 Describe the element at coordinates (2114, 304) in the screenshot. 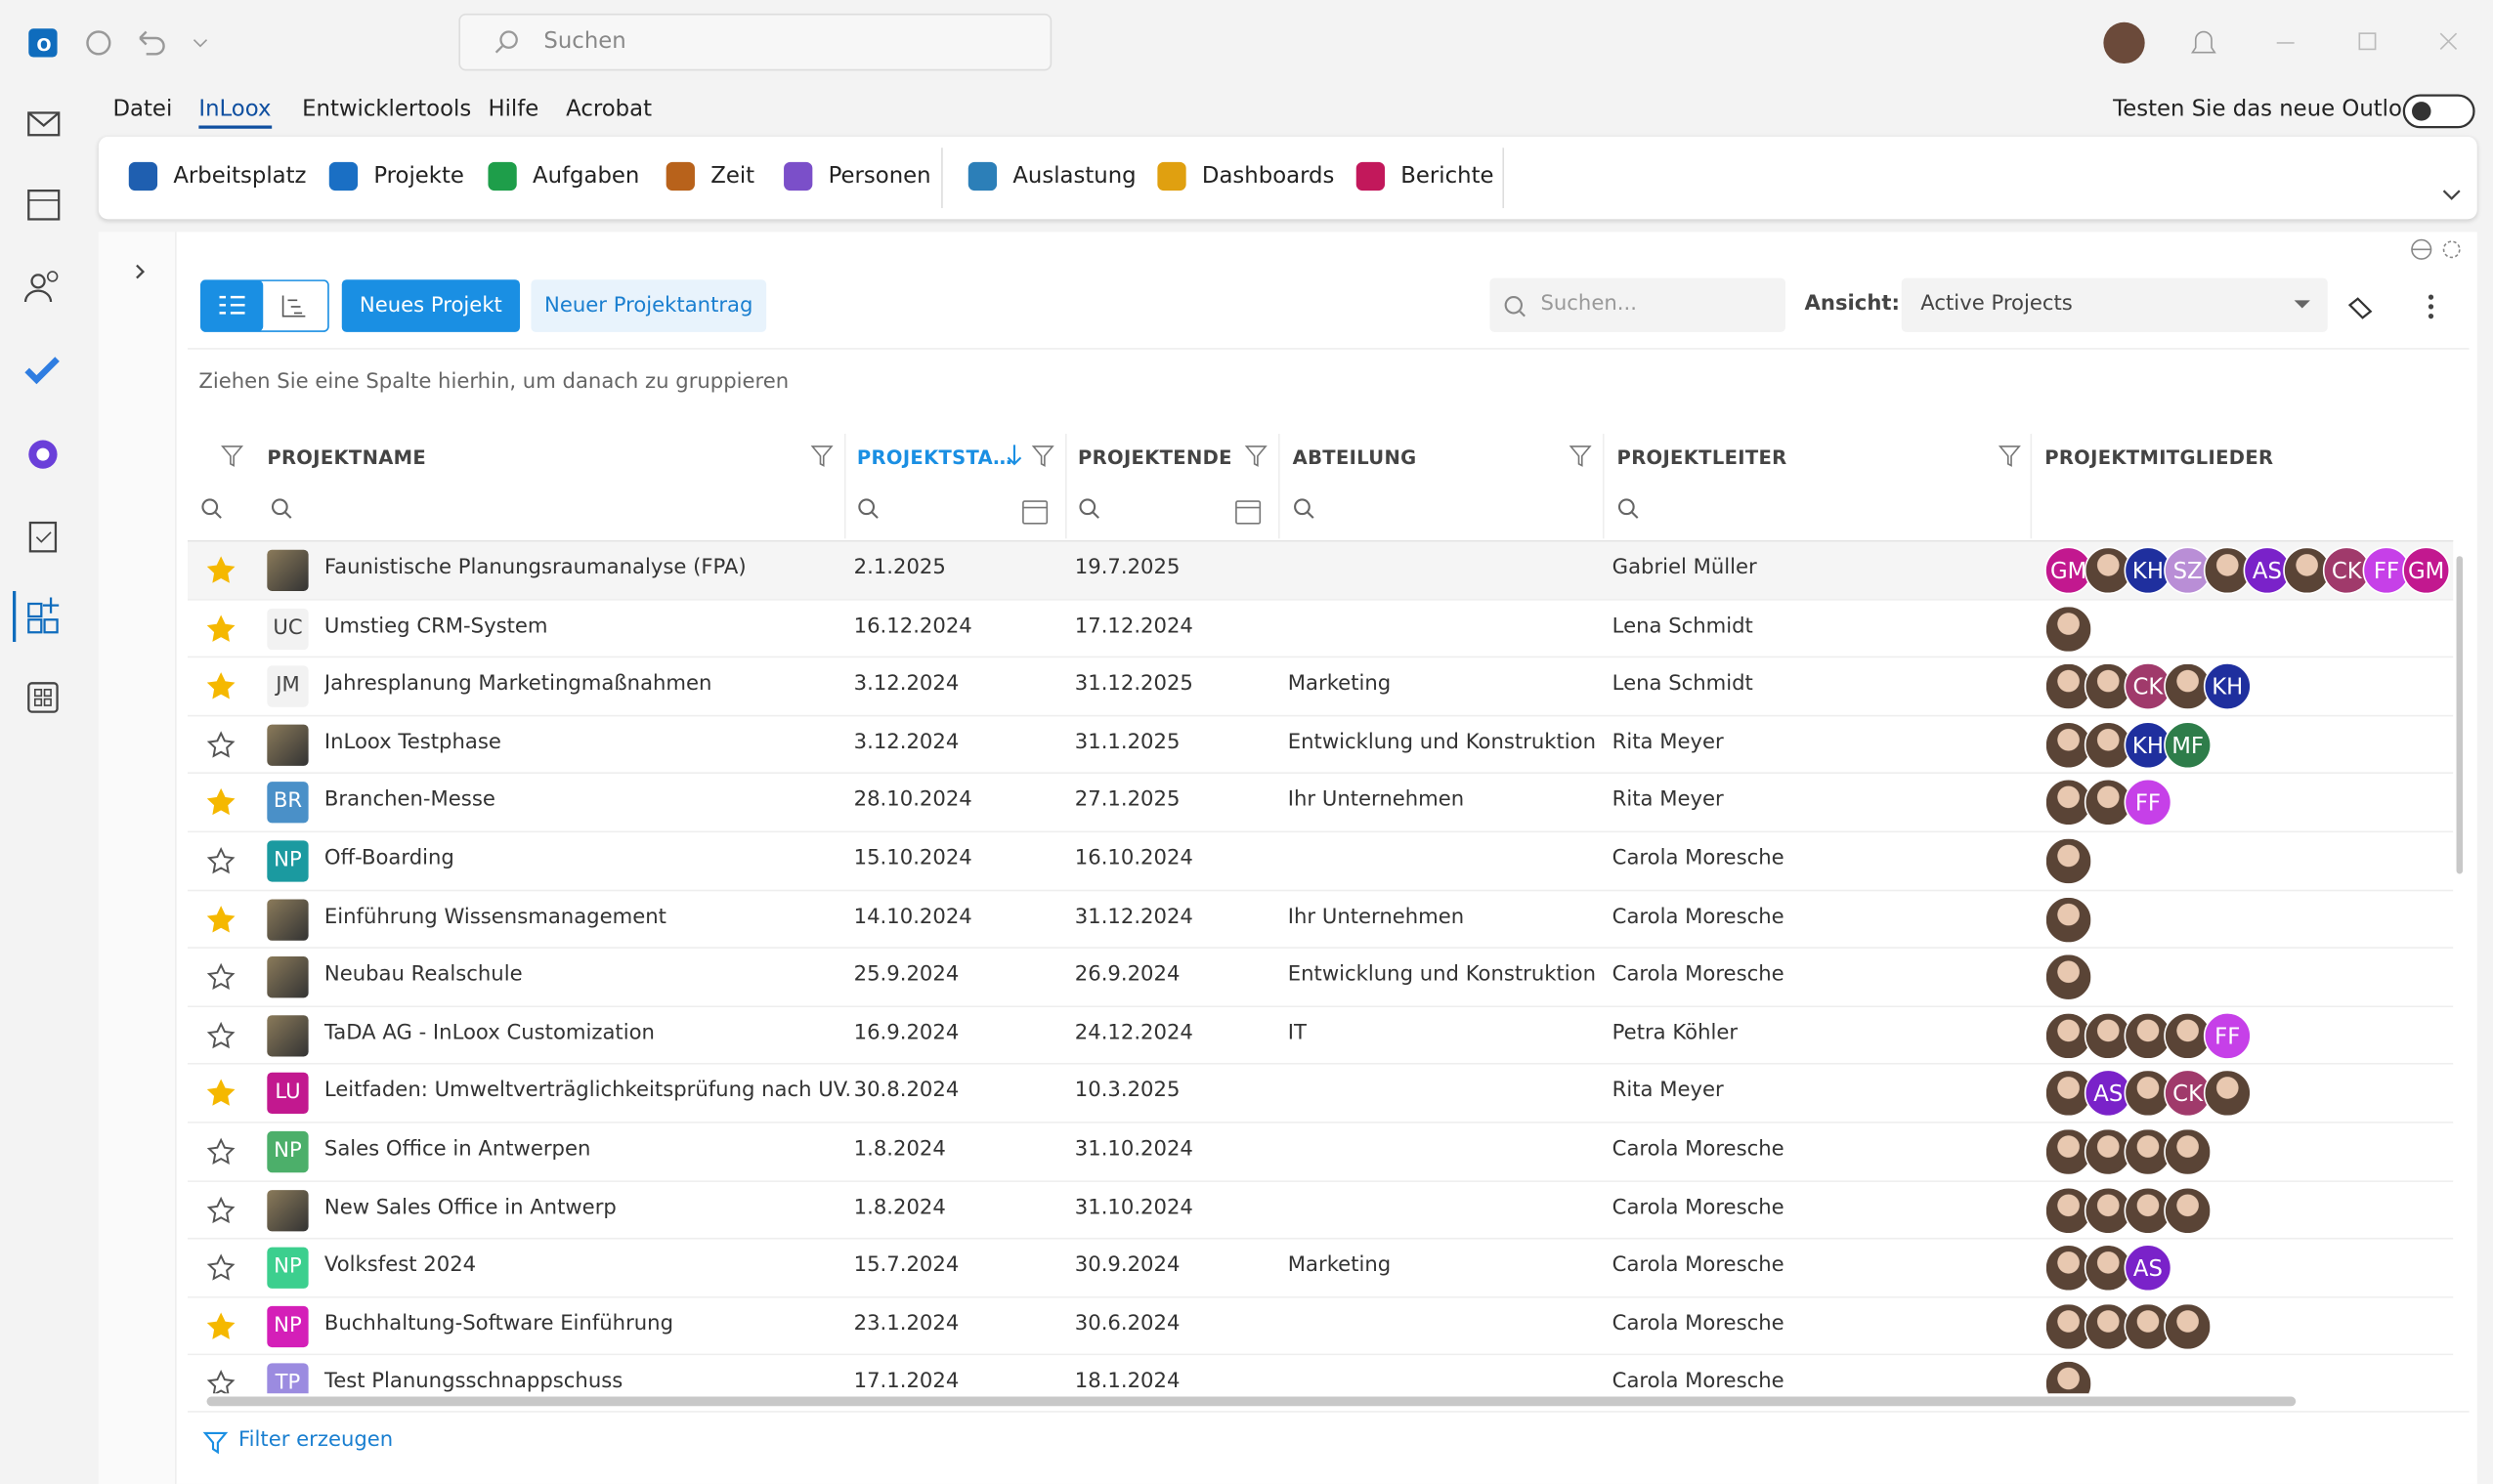

I see `view-select` at that location.